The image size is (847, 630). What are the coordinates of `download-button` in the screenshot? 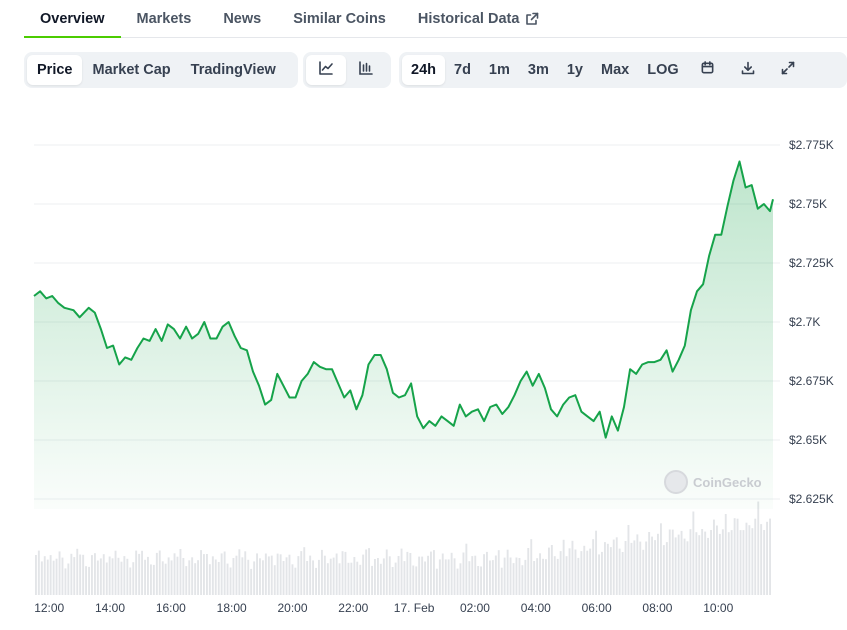 It's located at (748, 70).